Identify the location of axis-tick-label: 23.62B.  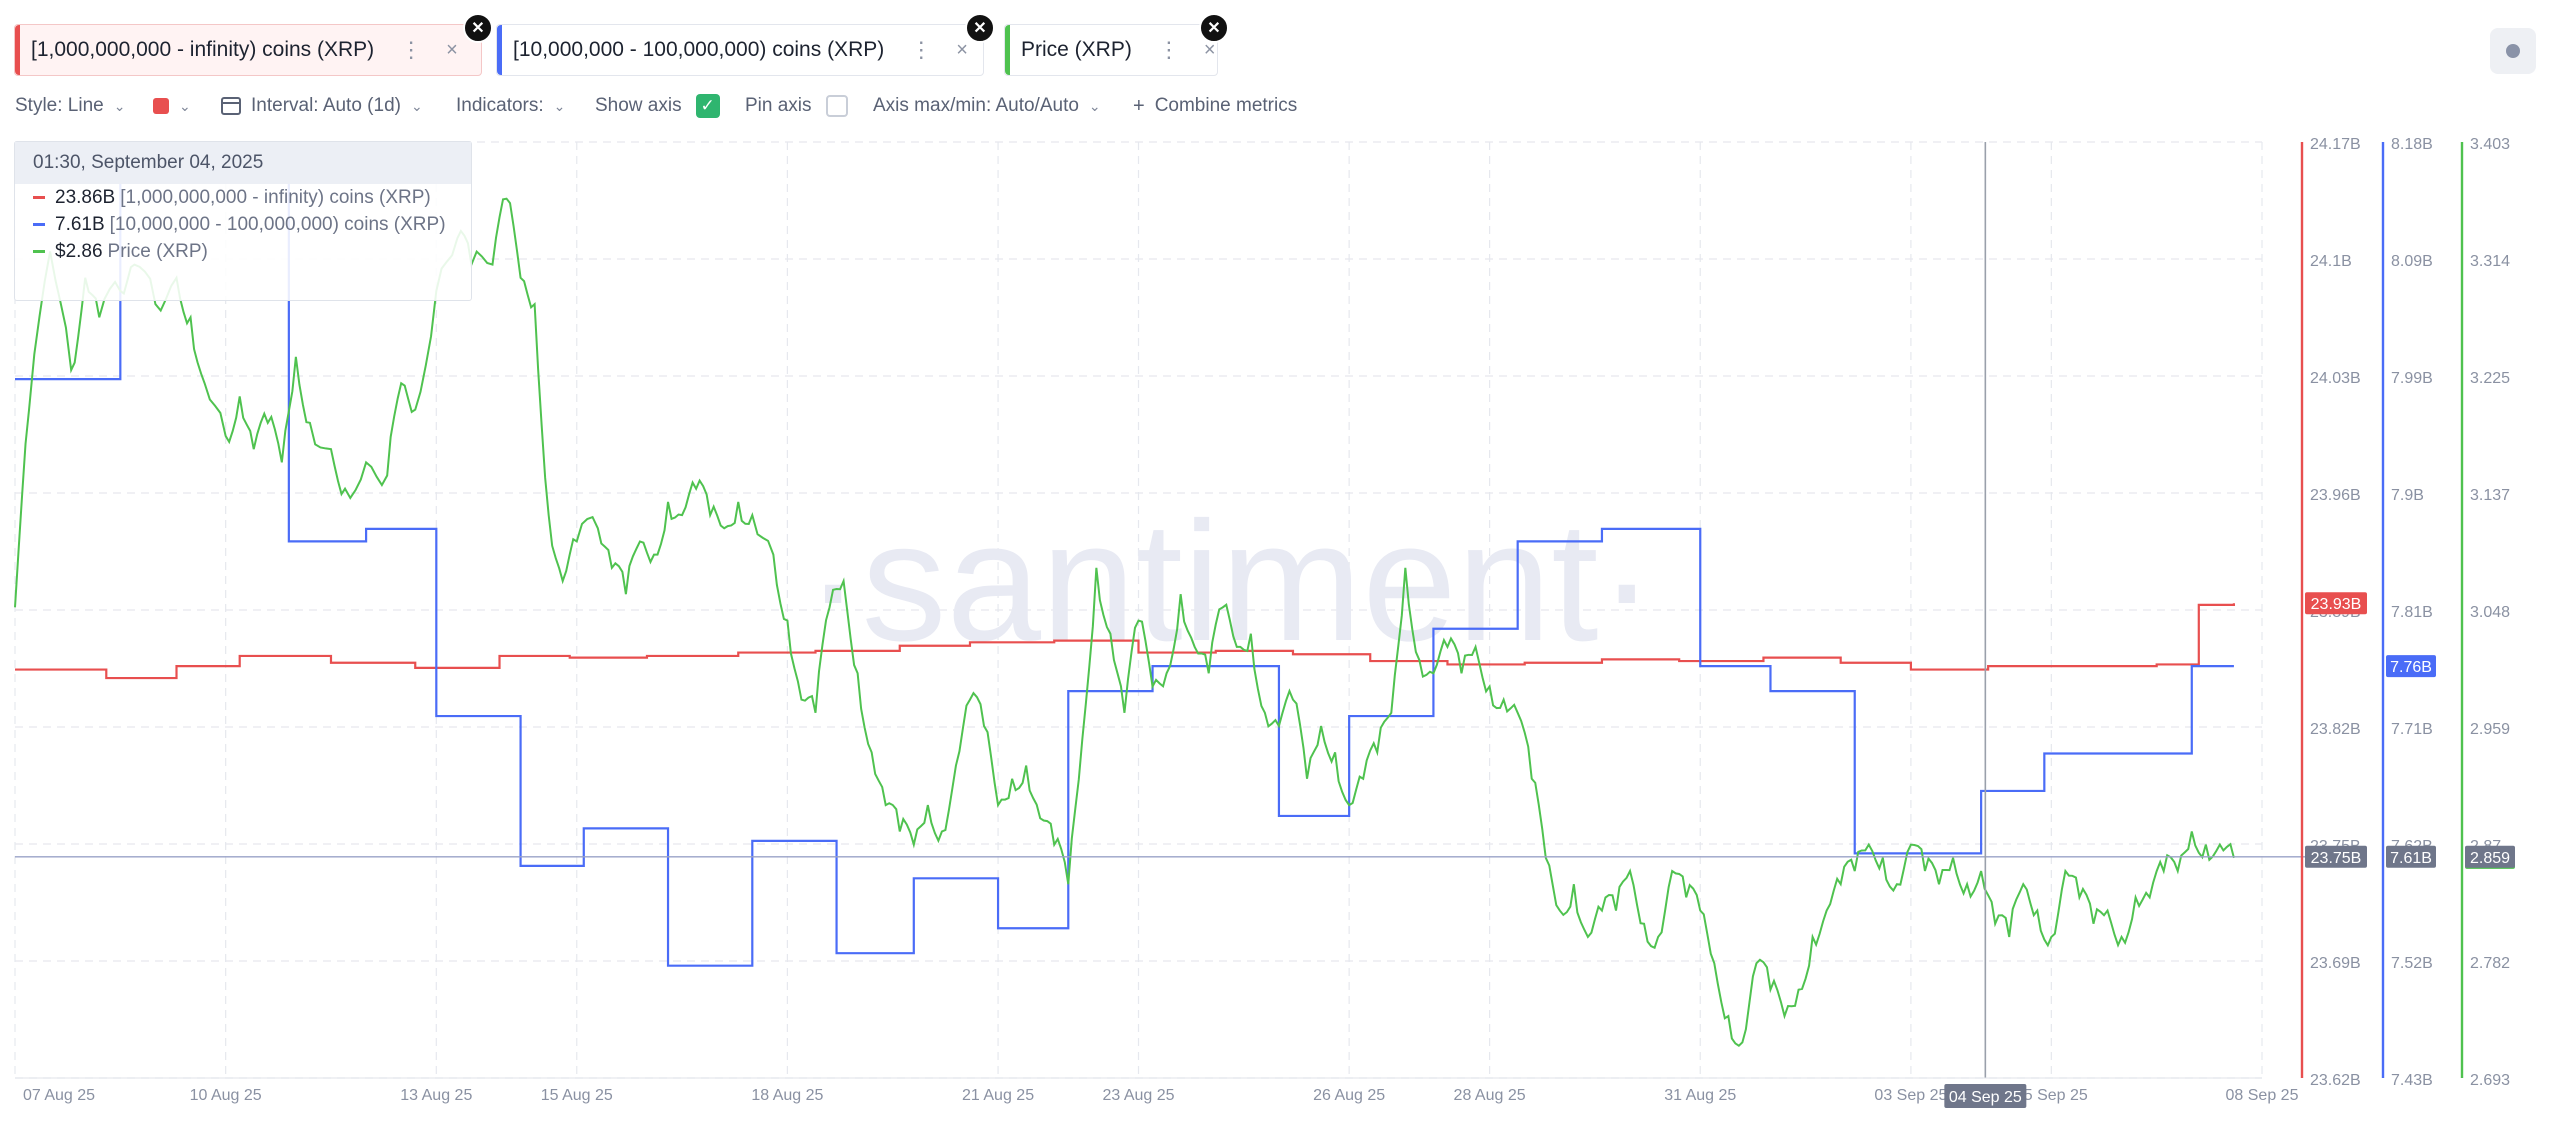
(2335, 1080).